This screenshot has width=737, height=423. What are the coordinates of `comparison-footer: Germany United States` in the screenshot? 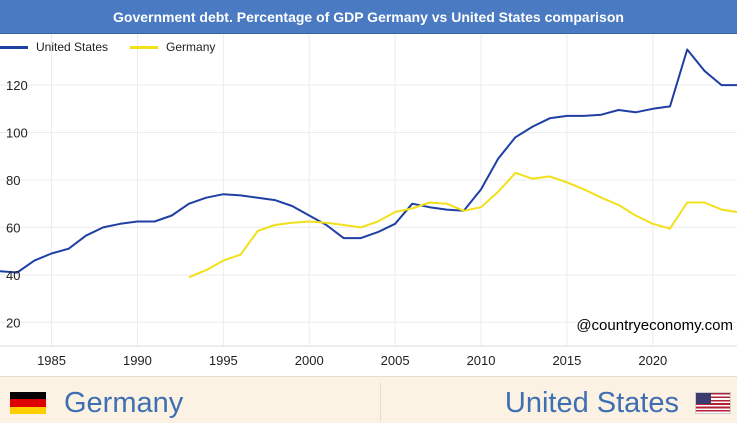 It's located at (368, 399).